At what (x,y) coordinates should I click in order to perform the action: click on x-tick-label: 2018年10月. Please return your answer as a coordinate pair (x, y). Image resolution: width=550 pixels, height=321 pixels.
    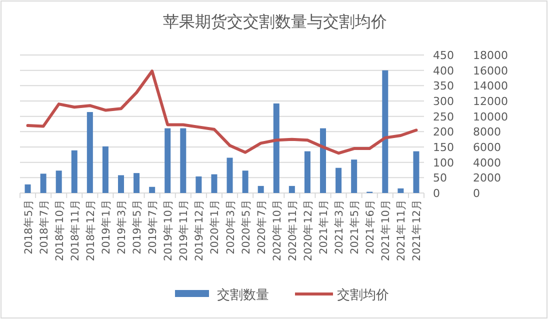
    Looking at the image, I should click on (60, 230).